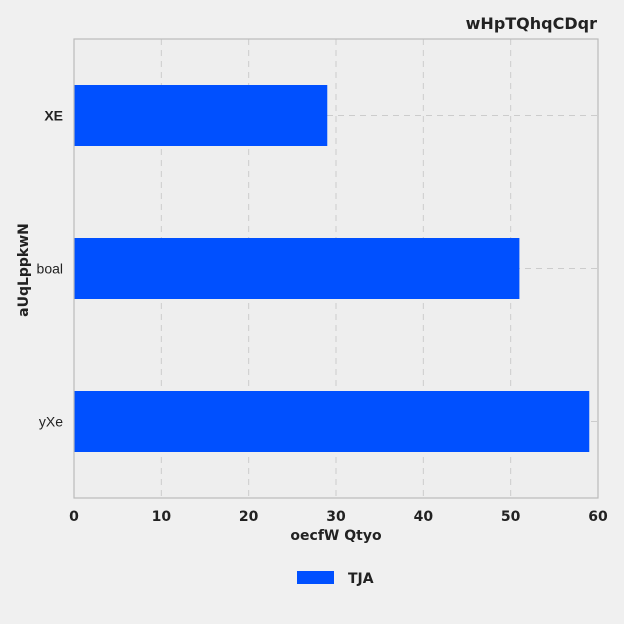 The height and width of the screenshot is (624, 624). I want to click on y-axis-ticks: XE boal yXe, so click(50, 269).